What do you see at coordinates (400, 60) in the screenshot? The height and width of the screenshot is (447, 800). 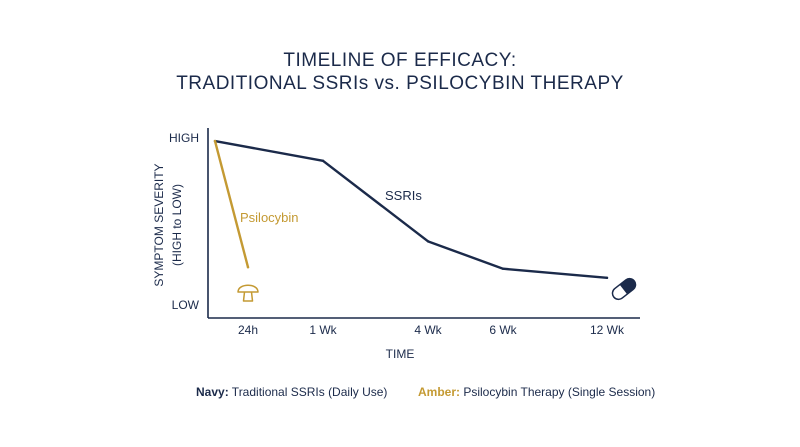 I see `chart-title-line-1: TIMELINE OF EFFICACY:` at bounding box center [400, 60].